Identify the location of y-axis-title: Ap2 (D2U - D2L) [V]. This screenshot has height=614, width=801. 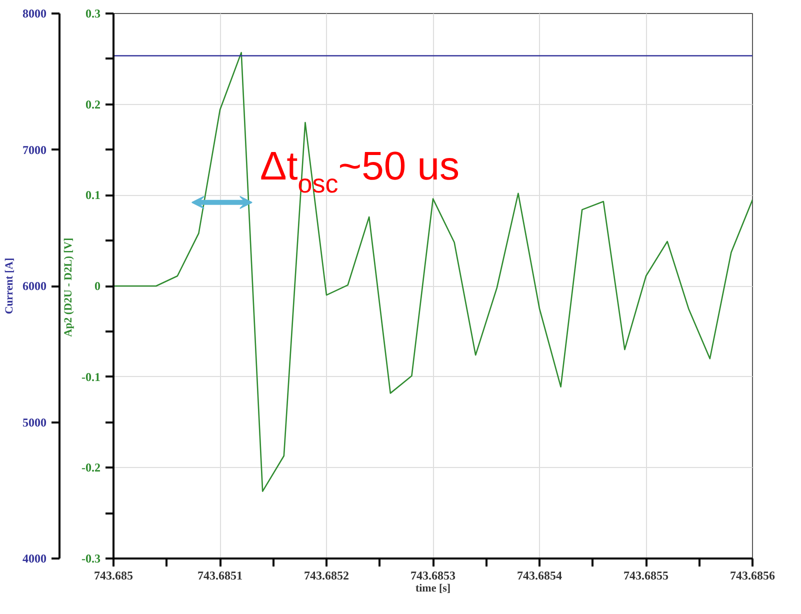
(68, 287).